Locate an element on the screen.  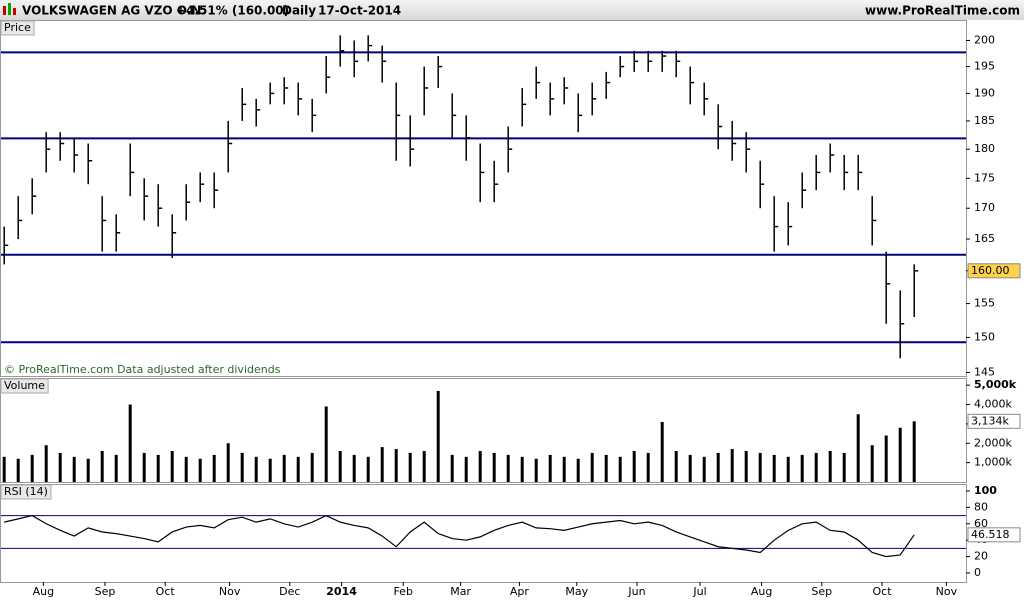
y-tick-label: 175 is located at coordinates (984, 177).